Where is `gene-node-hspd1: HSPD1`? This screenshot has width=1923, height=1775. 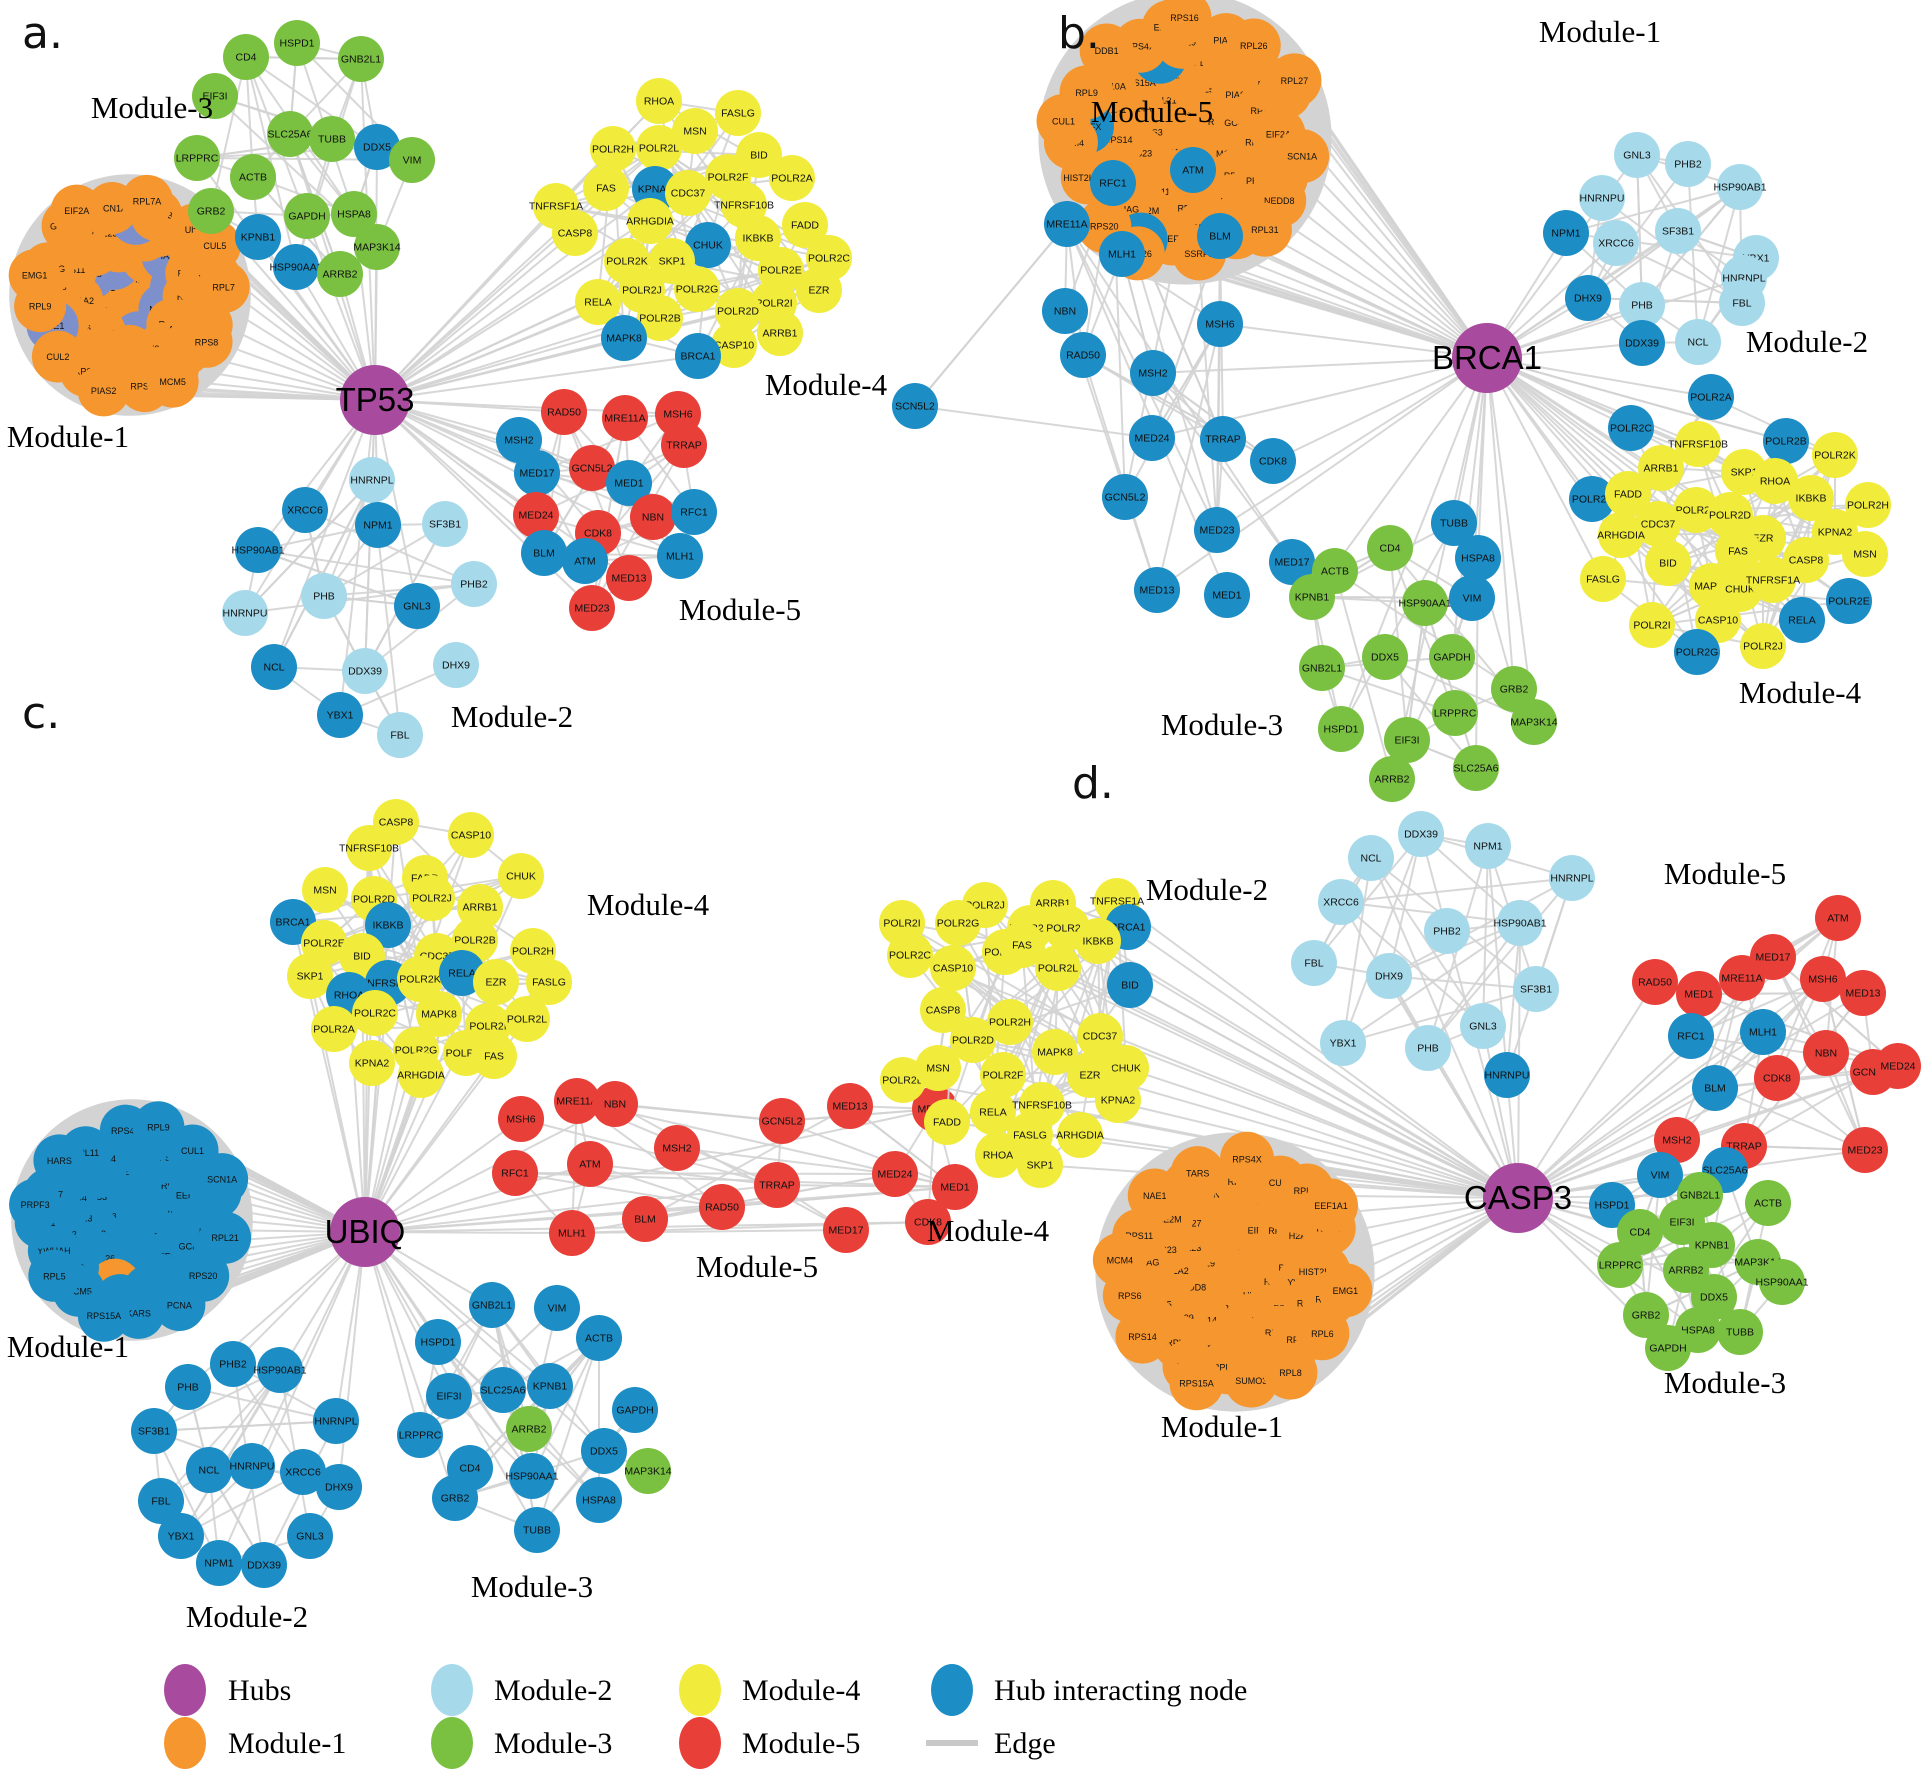 gene-node-hspd1: HSPD1 is located at coordinates (297, 43).